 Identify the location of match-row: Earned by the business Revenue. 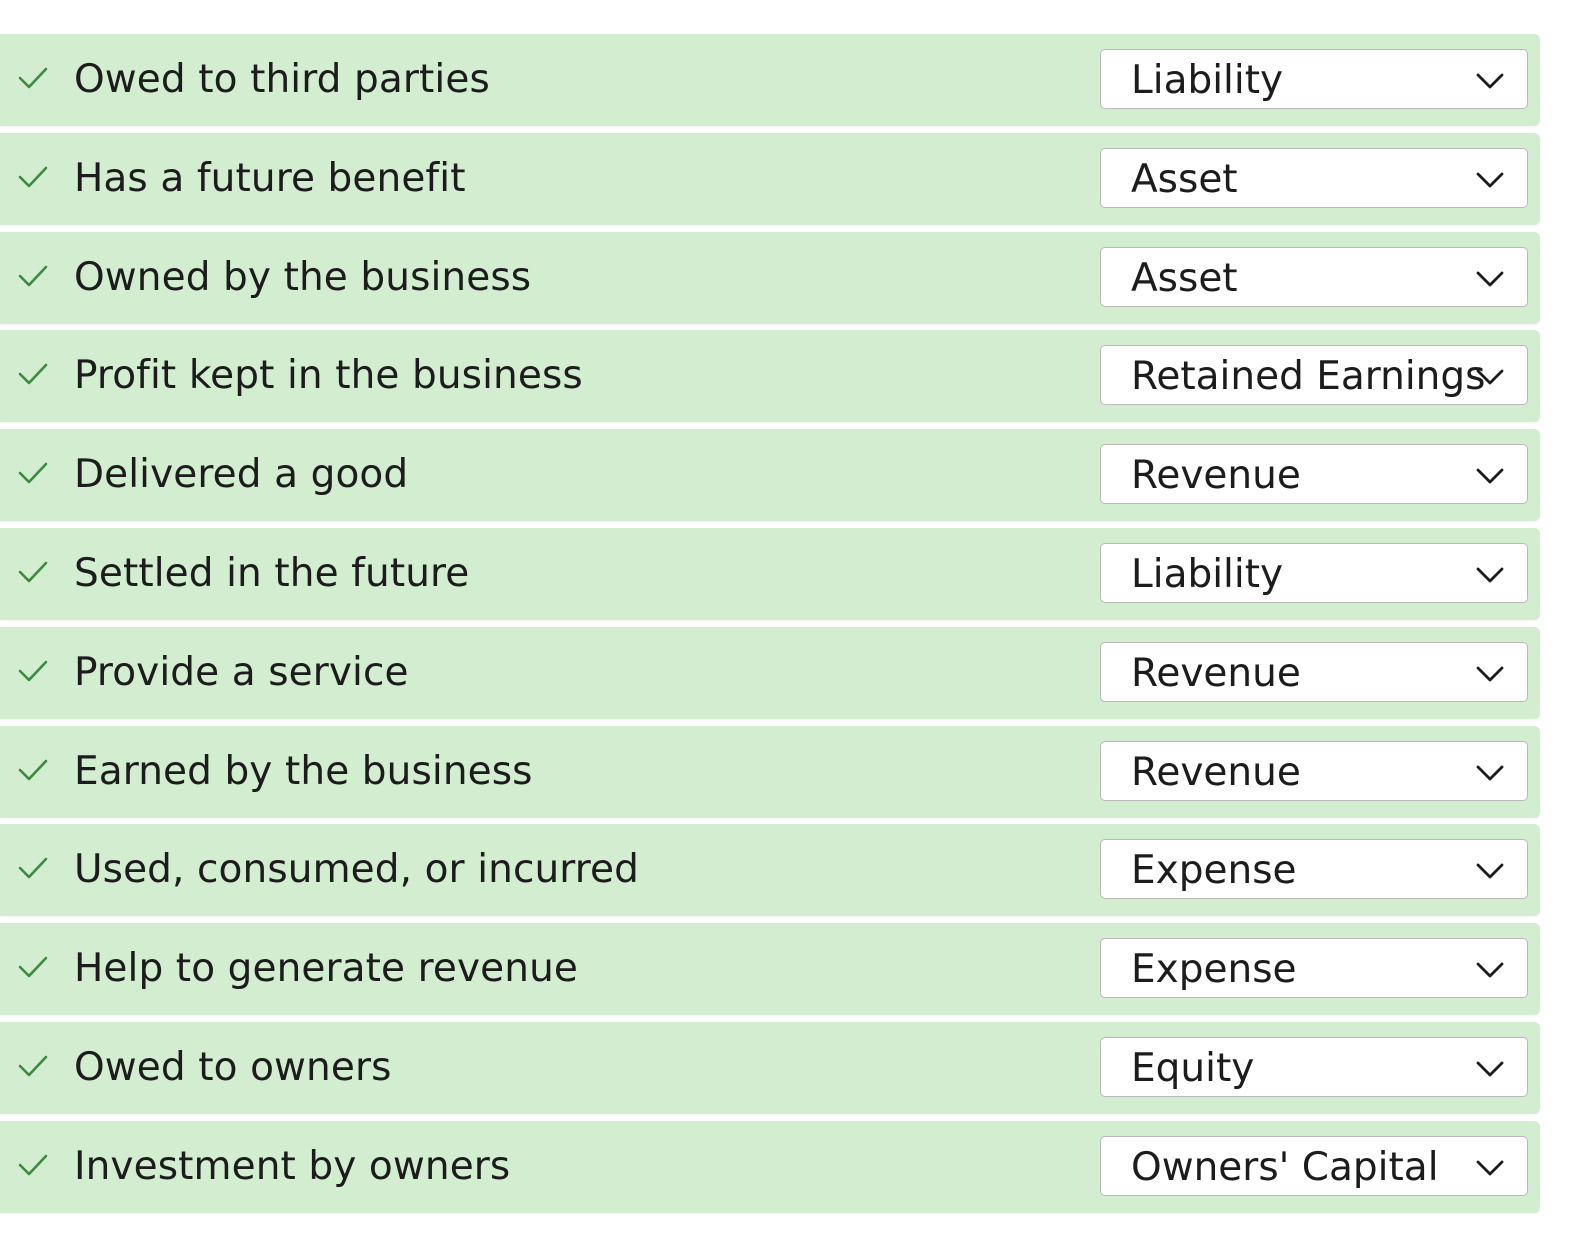
(770, 771).